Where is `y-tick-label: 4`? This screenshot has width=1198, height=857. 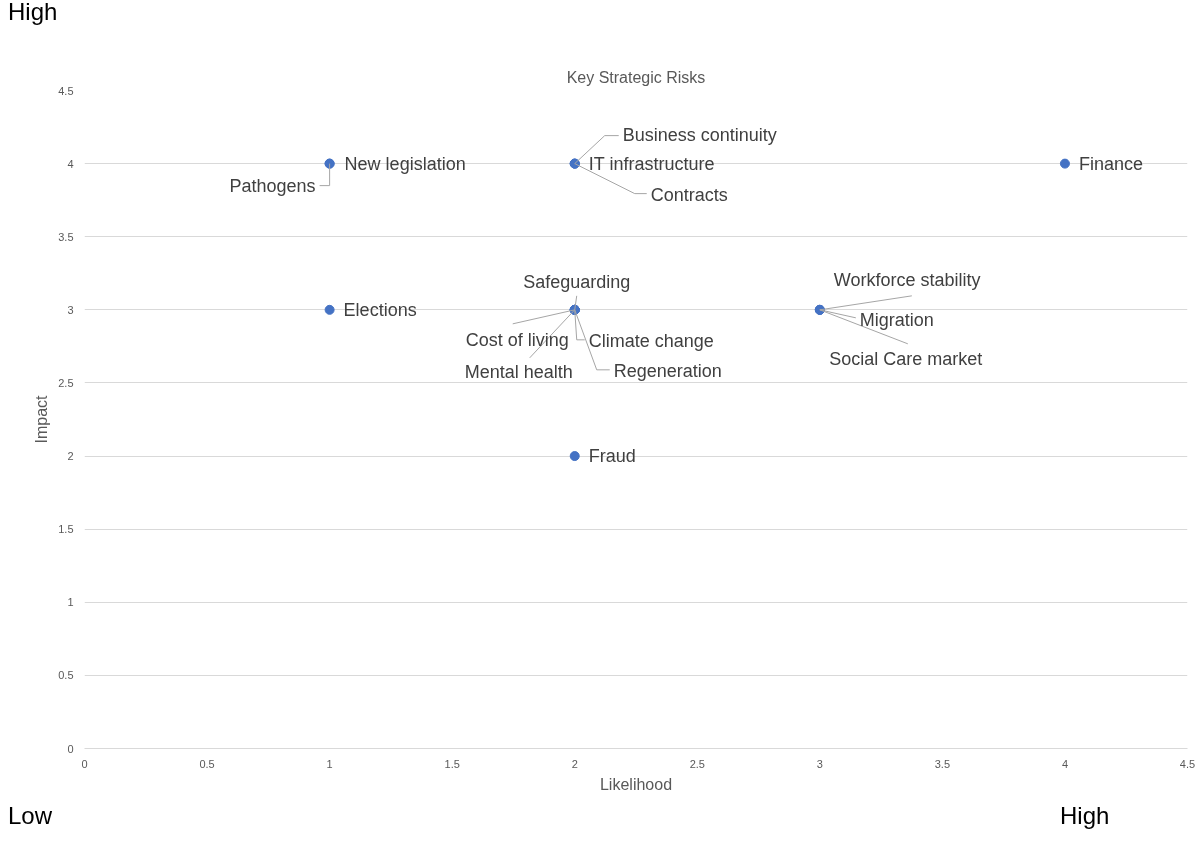 y-tick-label: 4 is located at coordinates (70, 163).